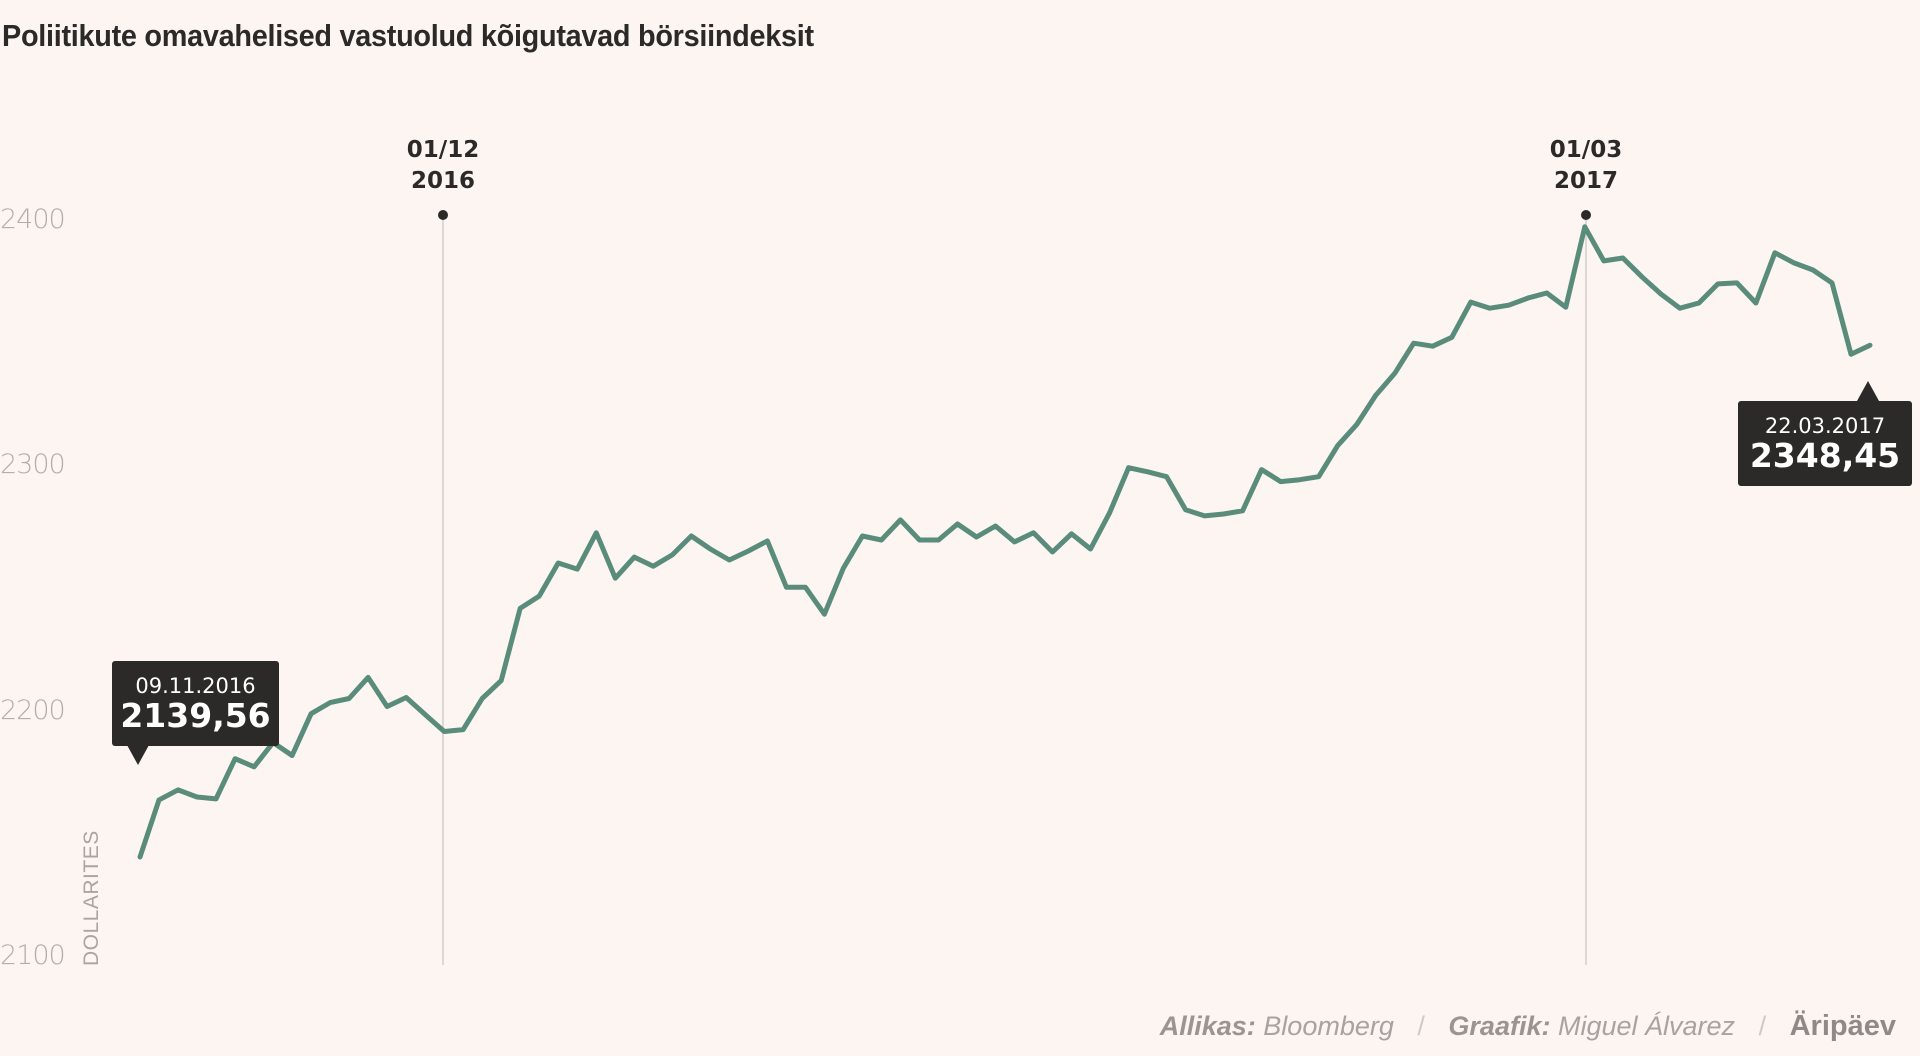 The height and width of the screenshot is (1056, 1920). Describe the element at coordinates (1586, 150) in the screenshot. I see `marker-label-mar-line1: 01/03` at that location.